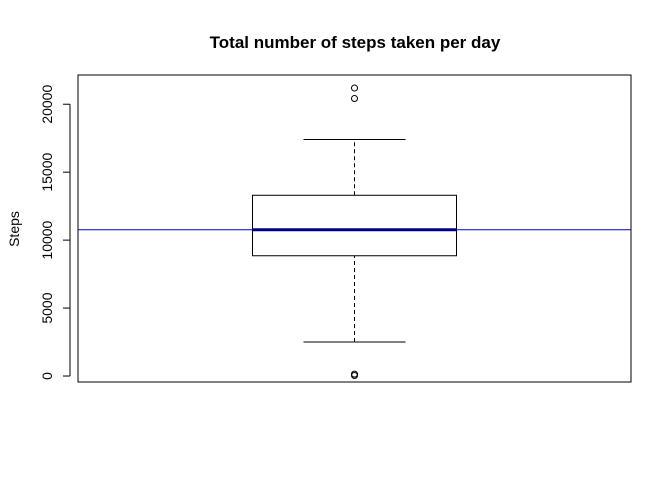 This screenshot has height=480, width=672. I want to click on y-axis-label: Steps, so click(14, 229).